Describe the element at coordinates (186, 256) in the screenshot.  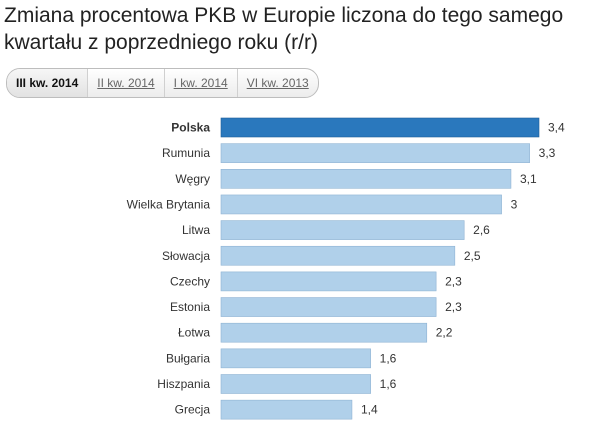
I see `category-label: Słowacja` at that location.